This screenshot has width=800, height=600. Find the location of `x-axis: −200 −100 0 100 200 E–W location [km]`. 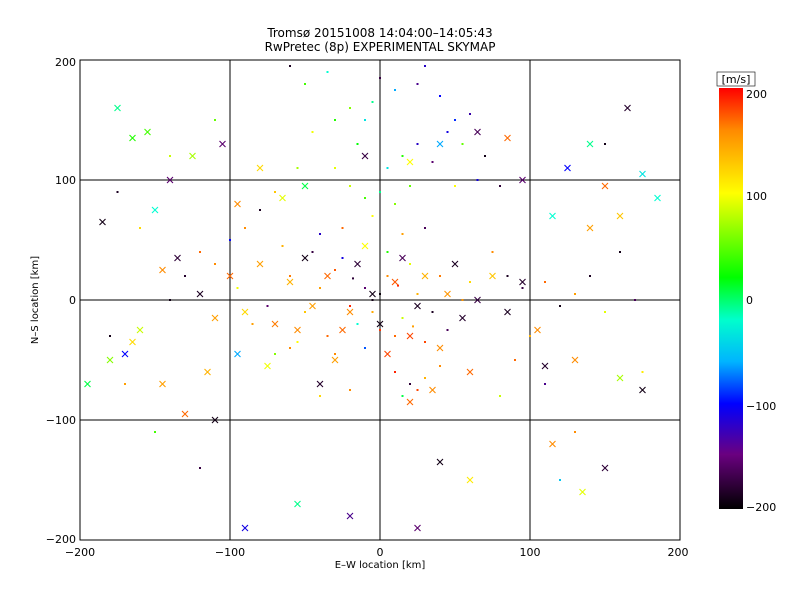

x-axis: −200 −100 0 100 200 E–W location [km] is located at coordinates (377, 558).